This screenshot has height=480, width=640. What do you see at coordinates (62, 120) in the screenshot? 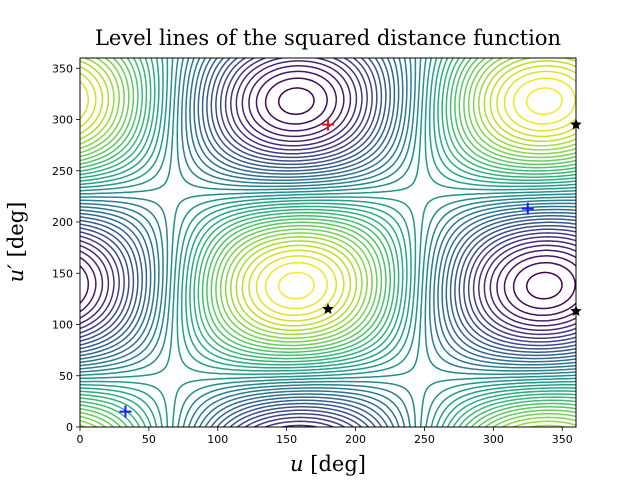
I see `y-tick-label: 300` at bounding box center [62, 120].